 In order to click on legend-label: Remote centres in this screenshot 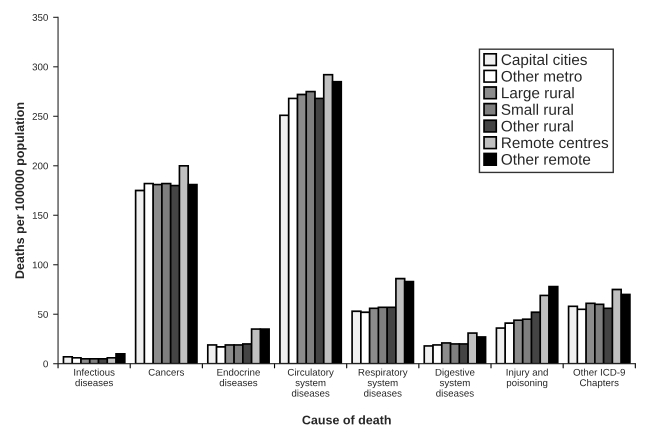, I will do `click(555, 143)`.